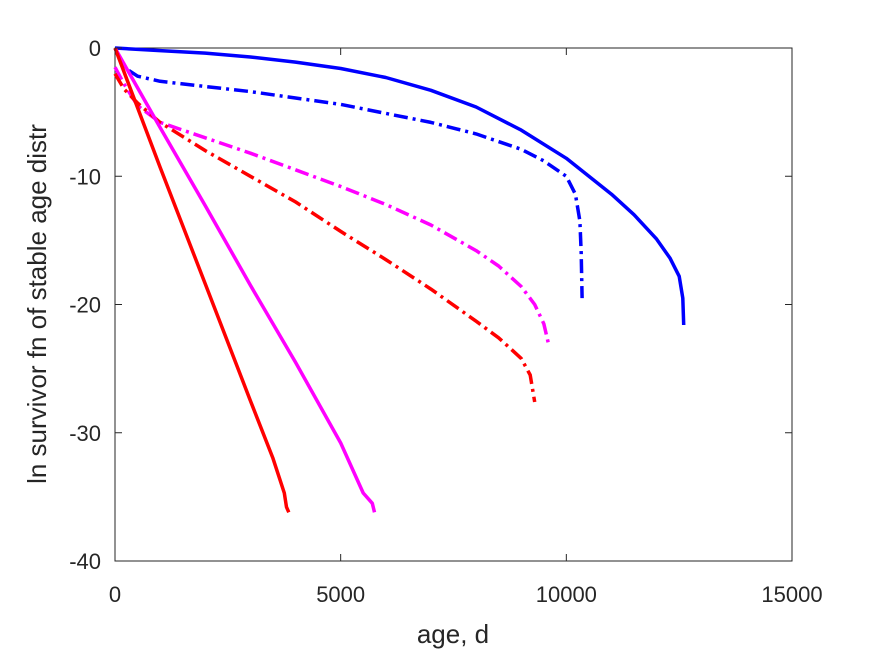  What do you see at coordinates (85, 561) in the screenshot?
I see `y-tick-label: -40` at bounding box center [85, 561].